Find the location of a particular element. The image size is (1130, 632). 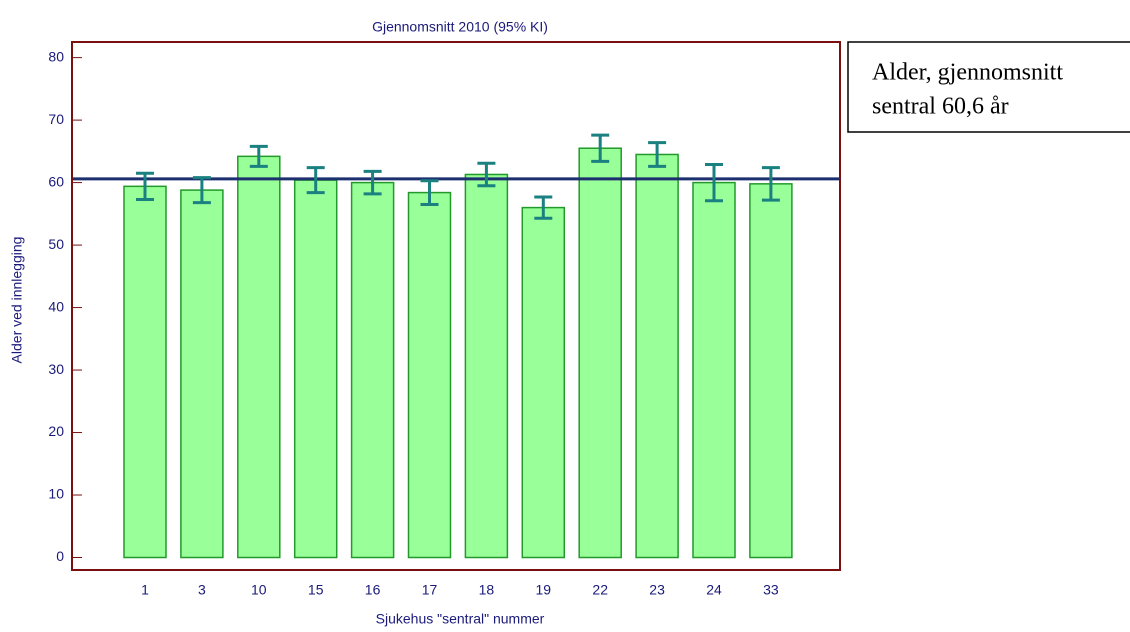

x-tick-label: 15 is located at coordinates (316, 590).